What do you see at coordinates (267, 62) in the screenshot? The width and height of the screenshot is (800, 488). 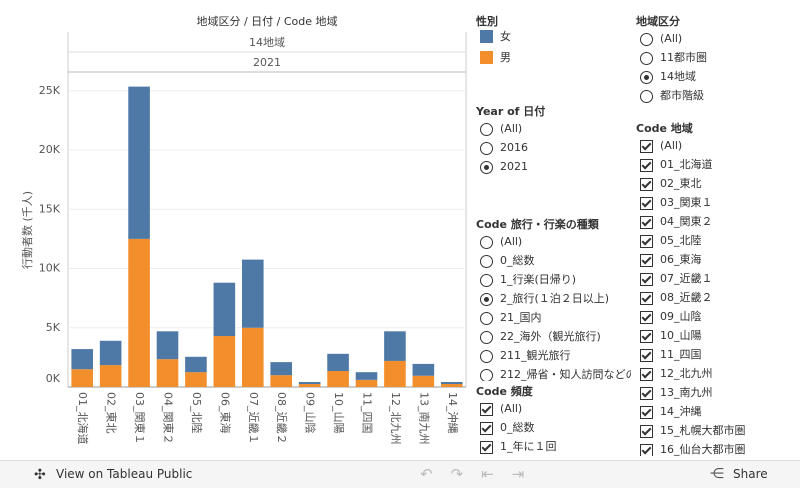 I see `header: 2021` at bounding box center [267, 62].